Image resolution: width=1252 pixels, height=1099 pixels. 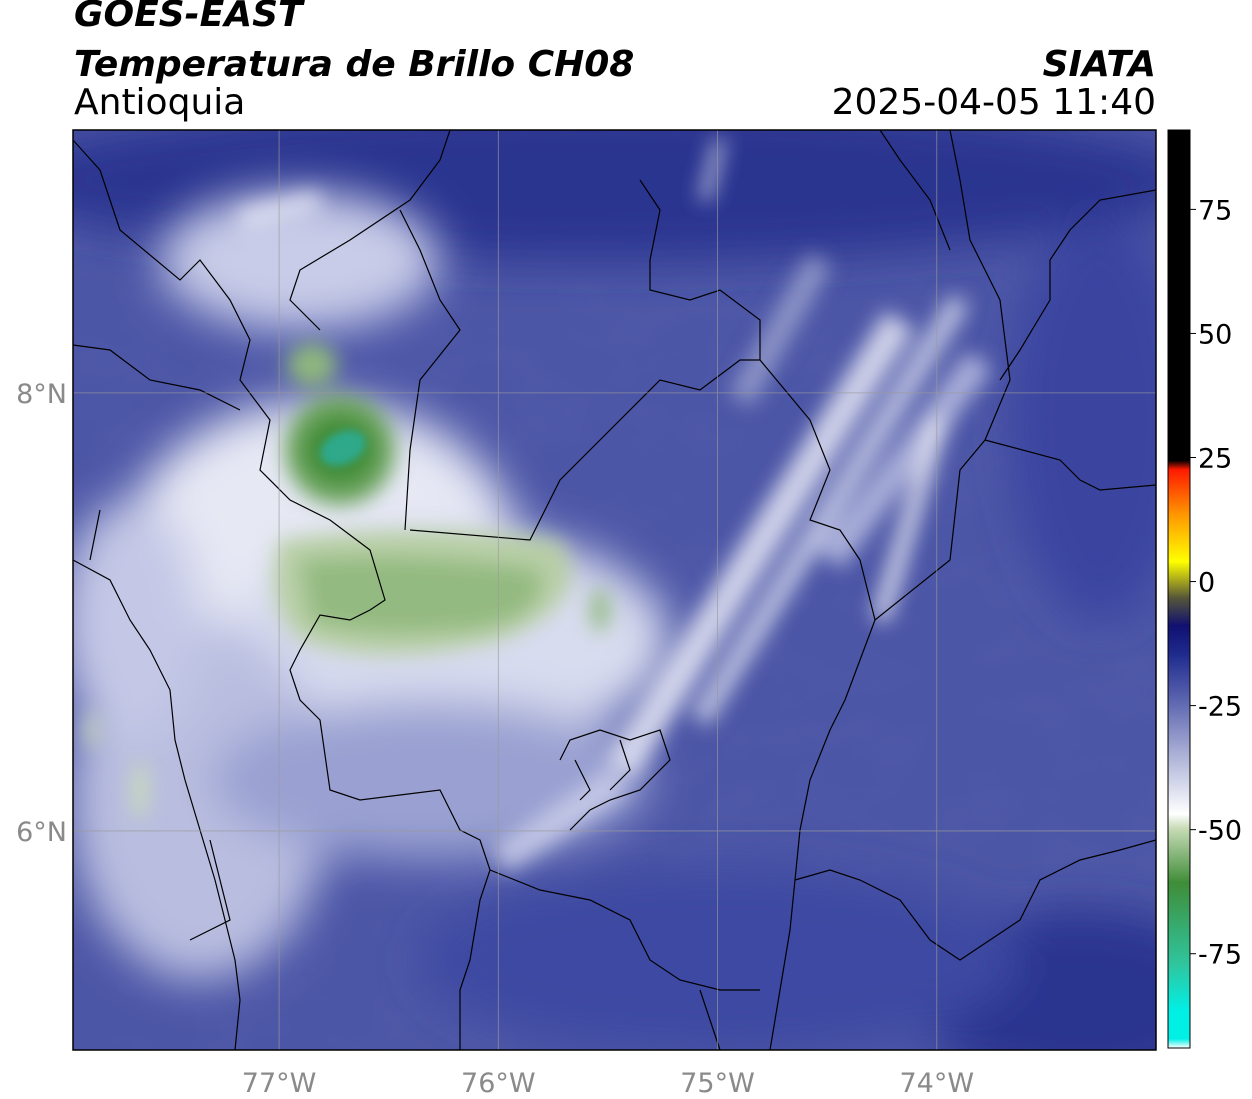 I want to click on longitude-tick-label: 75°W, so click(x=717, y=1083).